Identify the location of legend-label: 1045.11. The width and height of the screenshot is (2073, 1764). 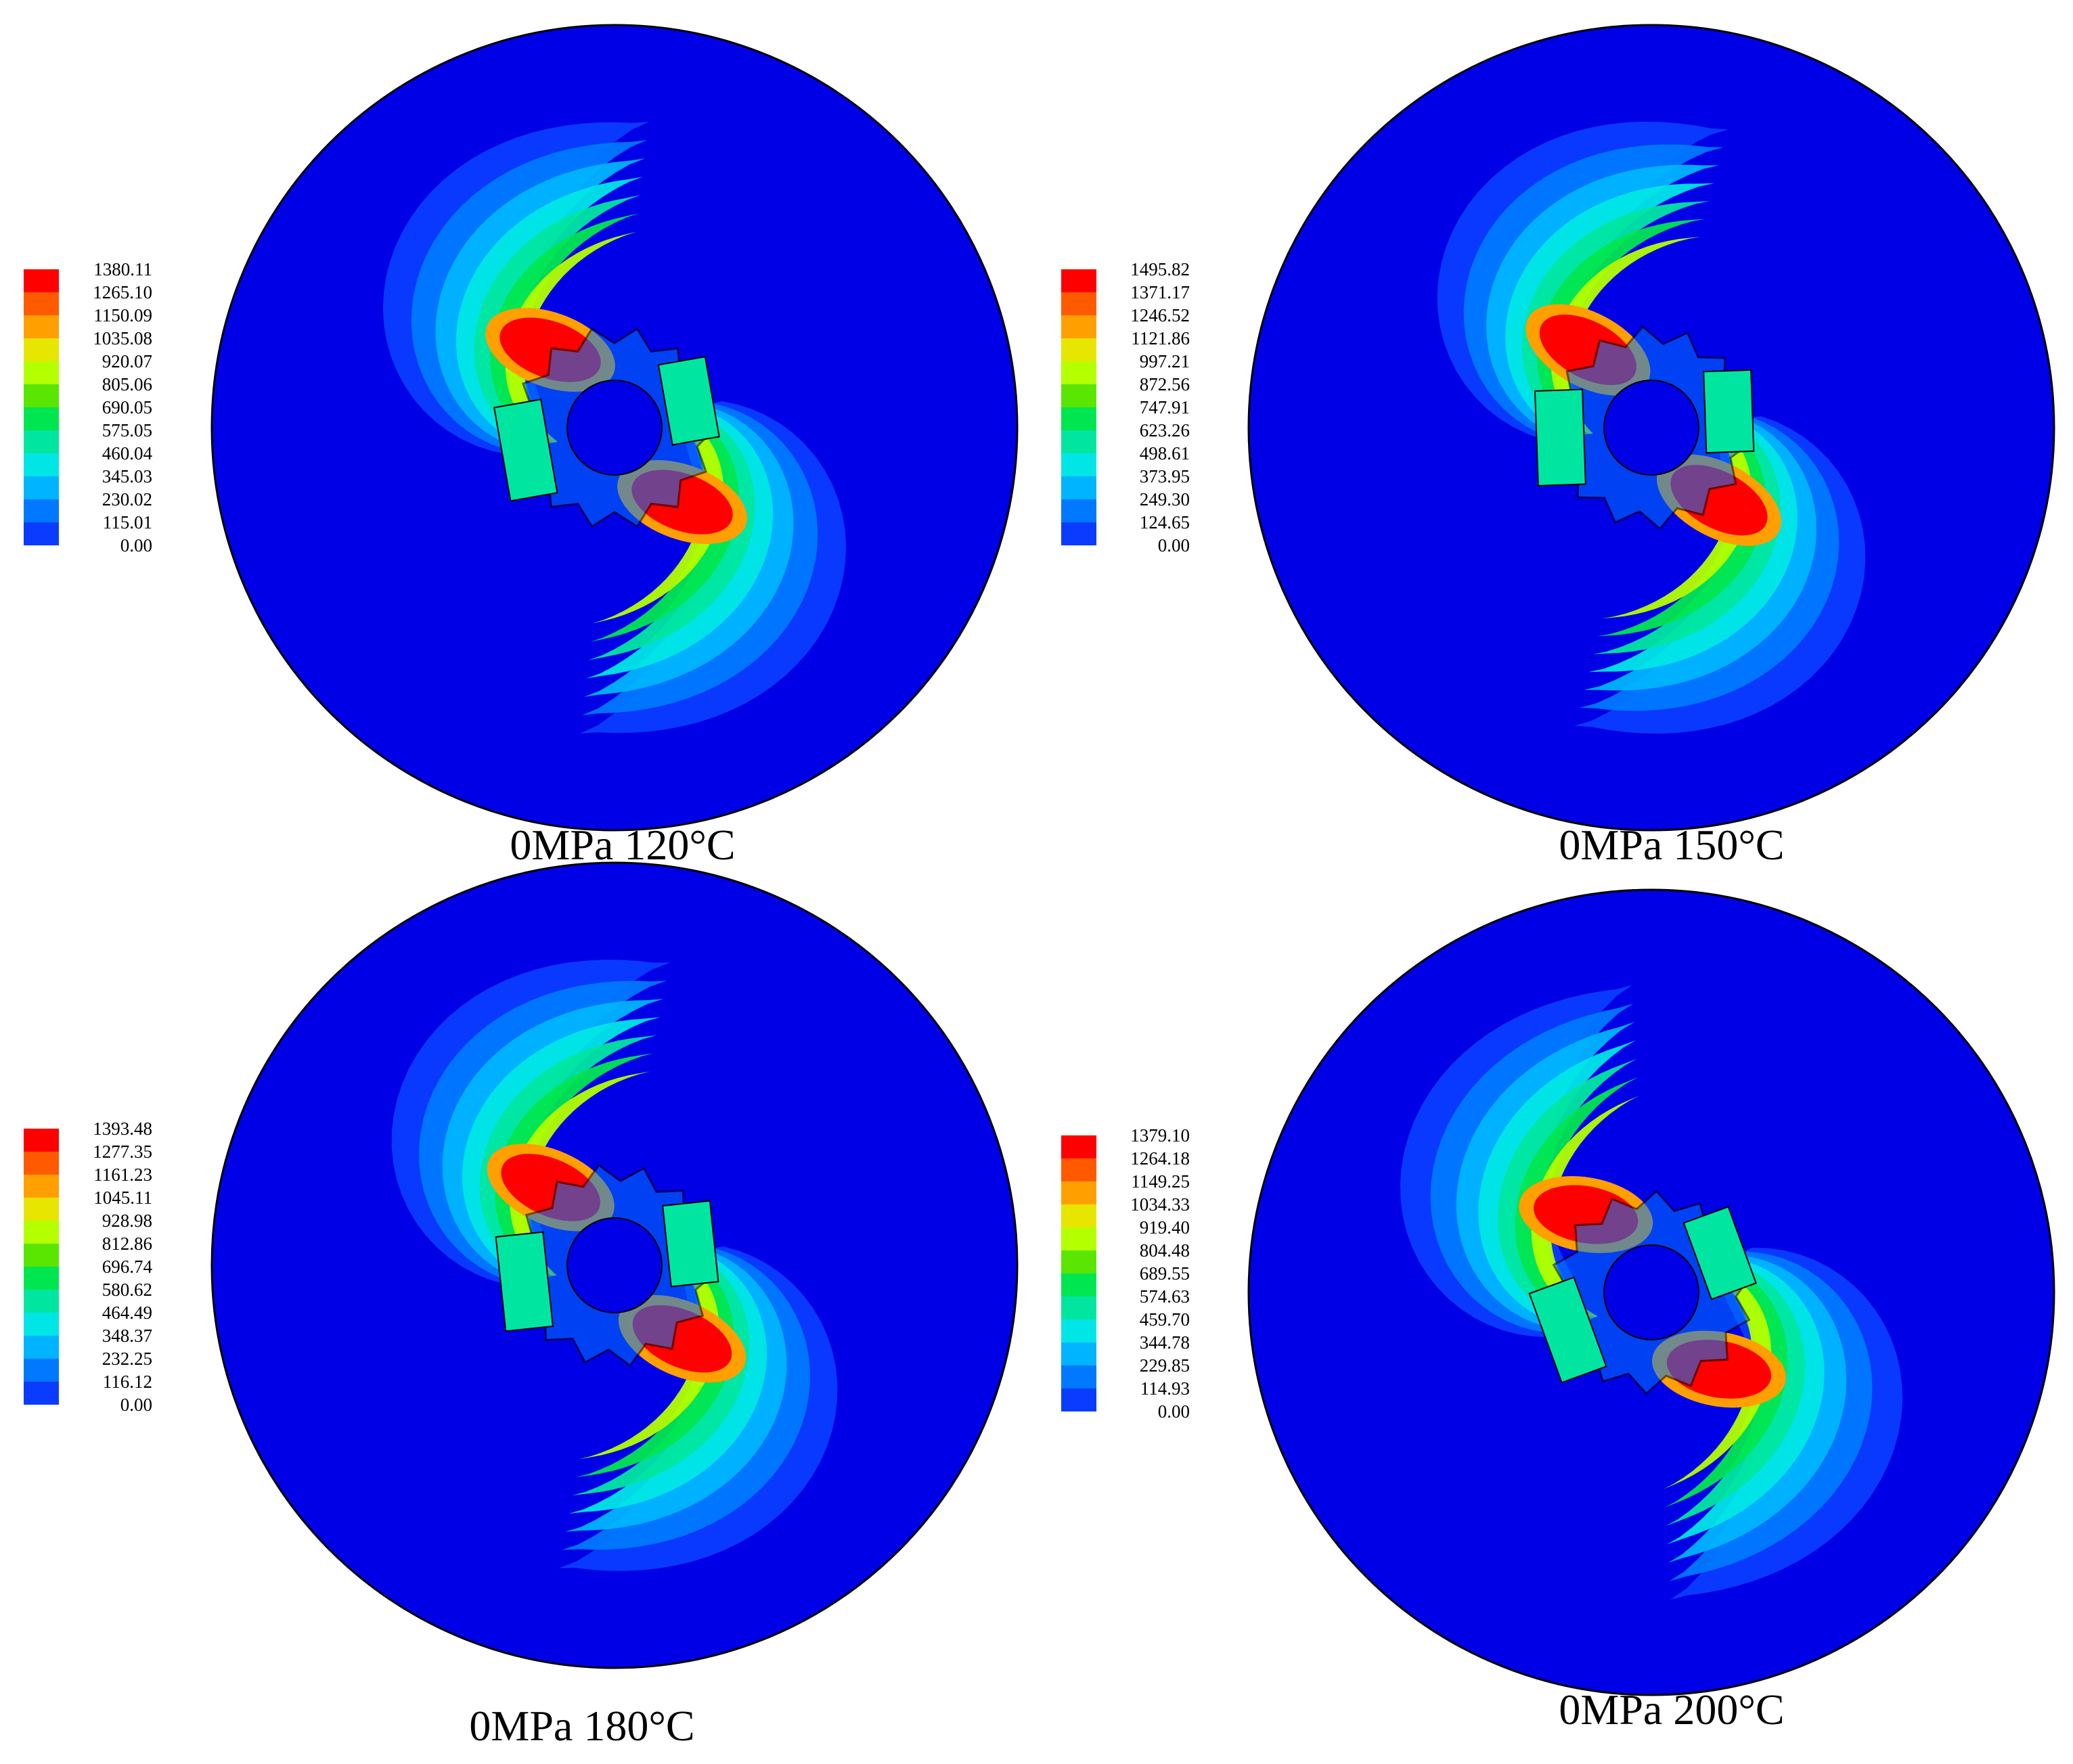
(123, 1198).